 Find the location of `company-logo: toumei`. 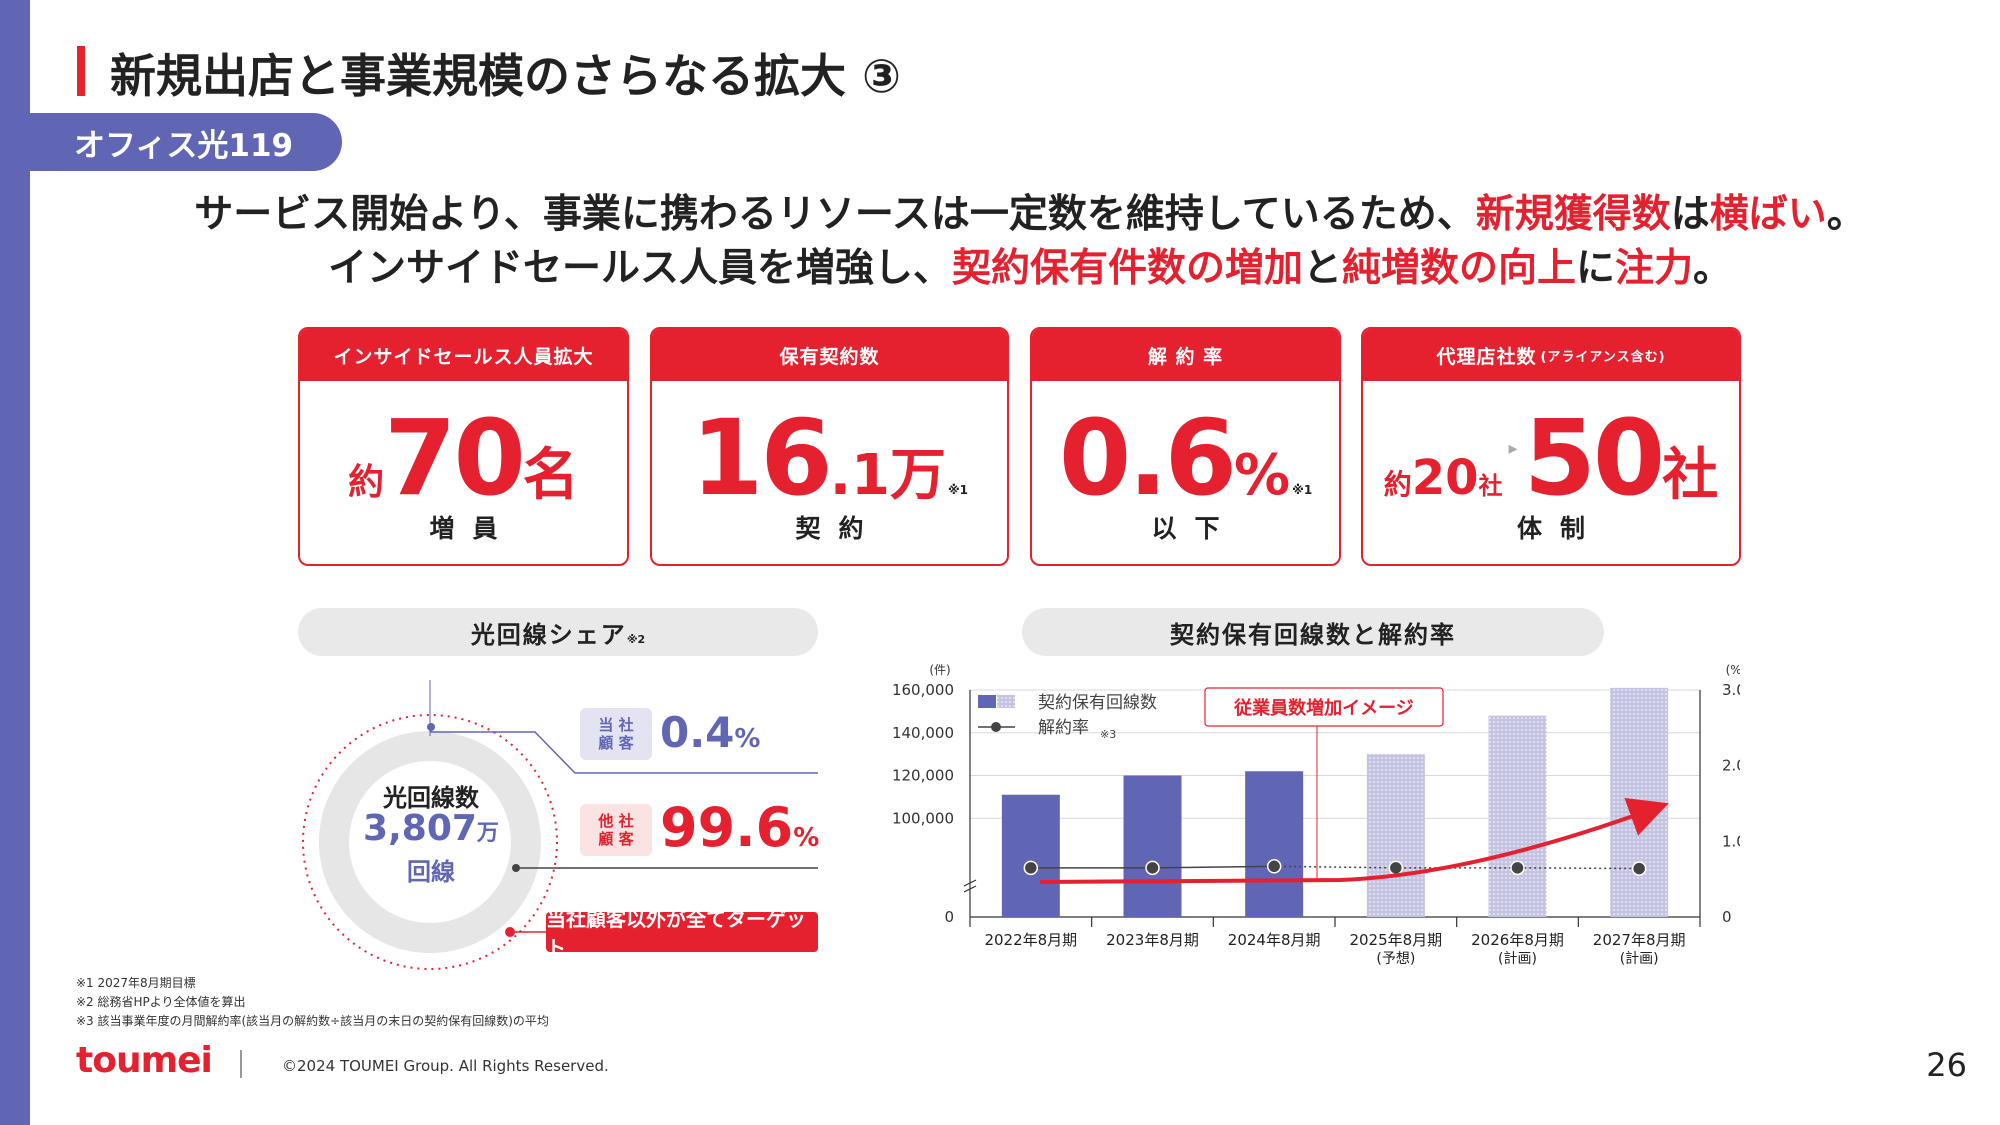

company-logo: toumei is located at coordinates (144, 1060).